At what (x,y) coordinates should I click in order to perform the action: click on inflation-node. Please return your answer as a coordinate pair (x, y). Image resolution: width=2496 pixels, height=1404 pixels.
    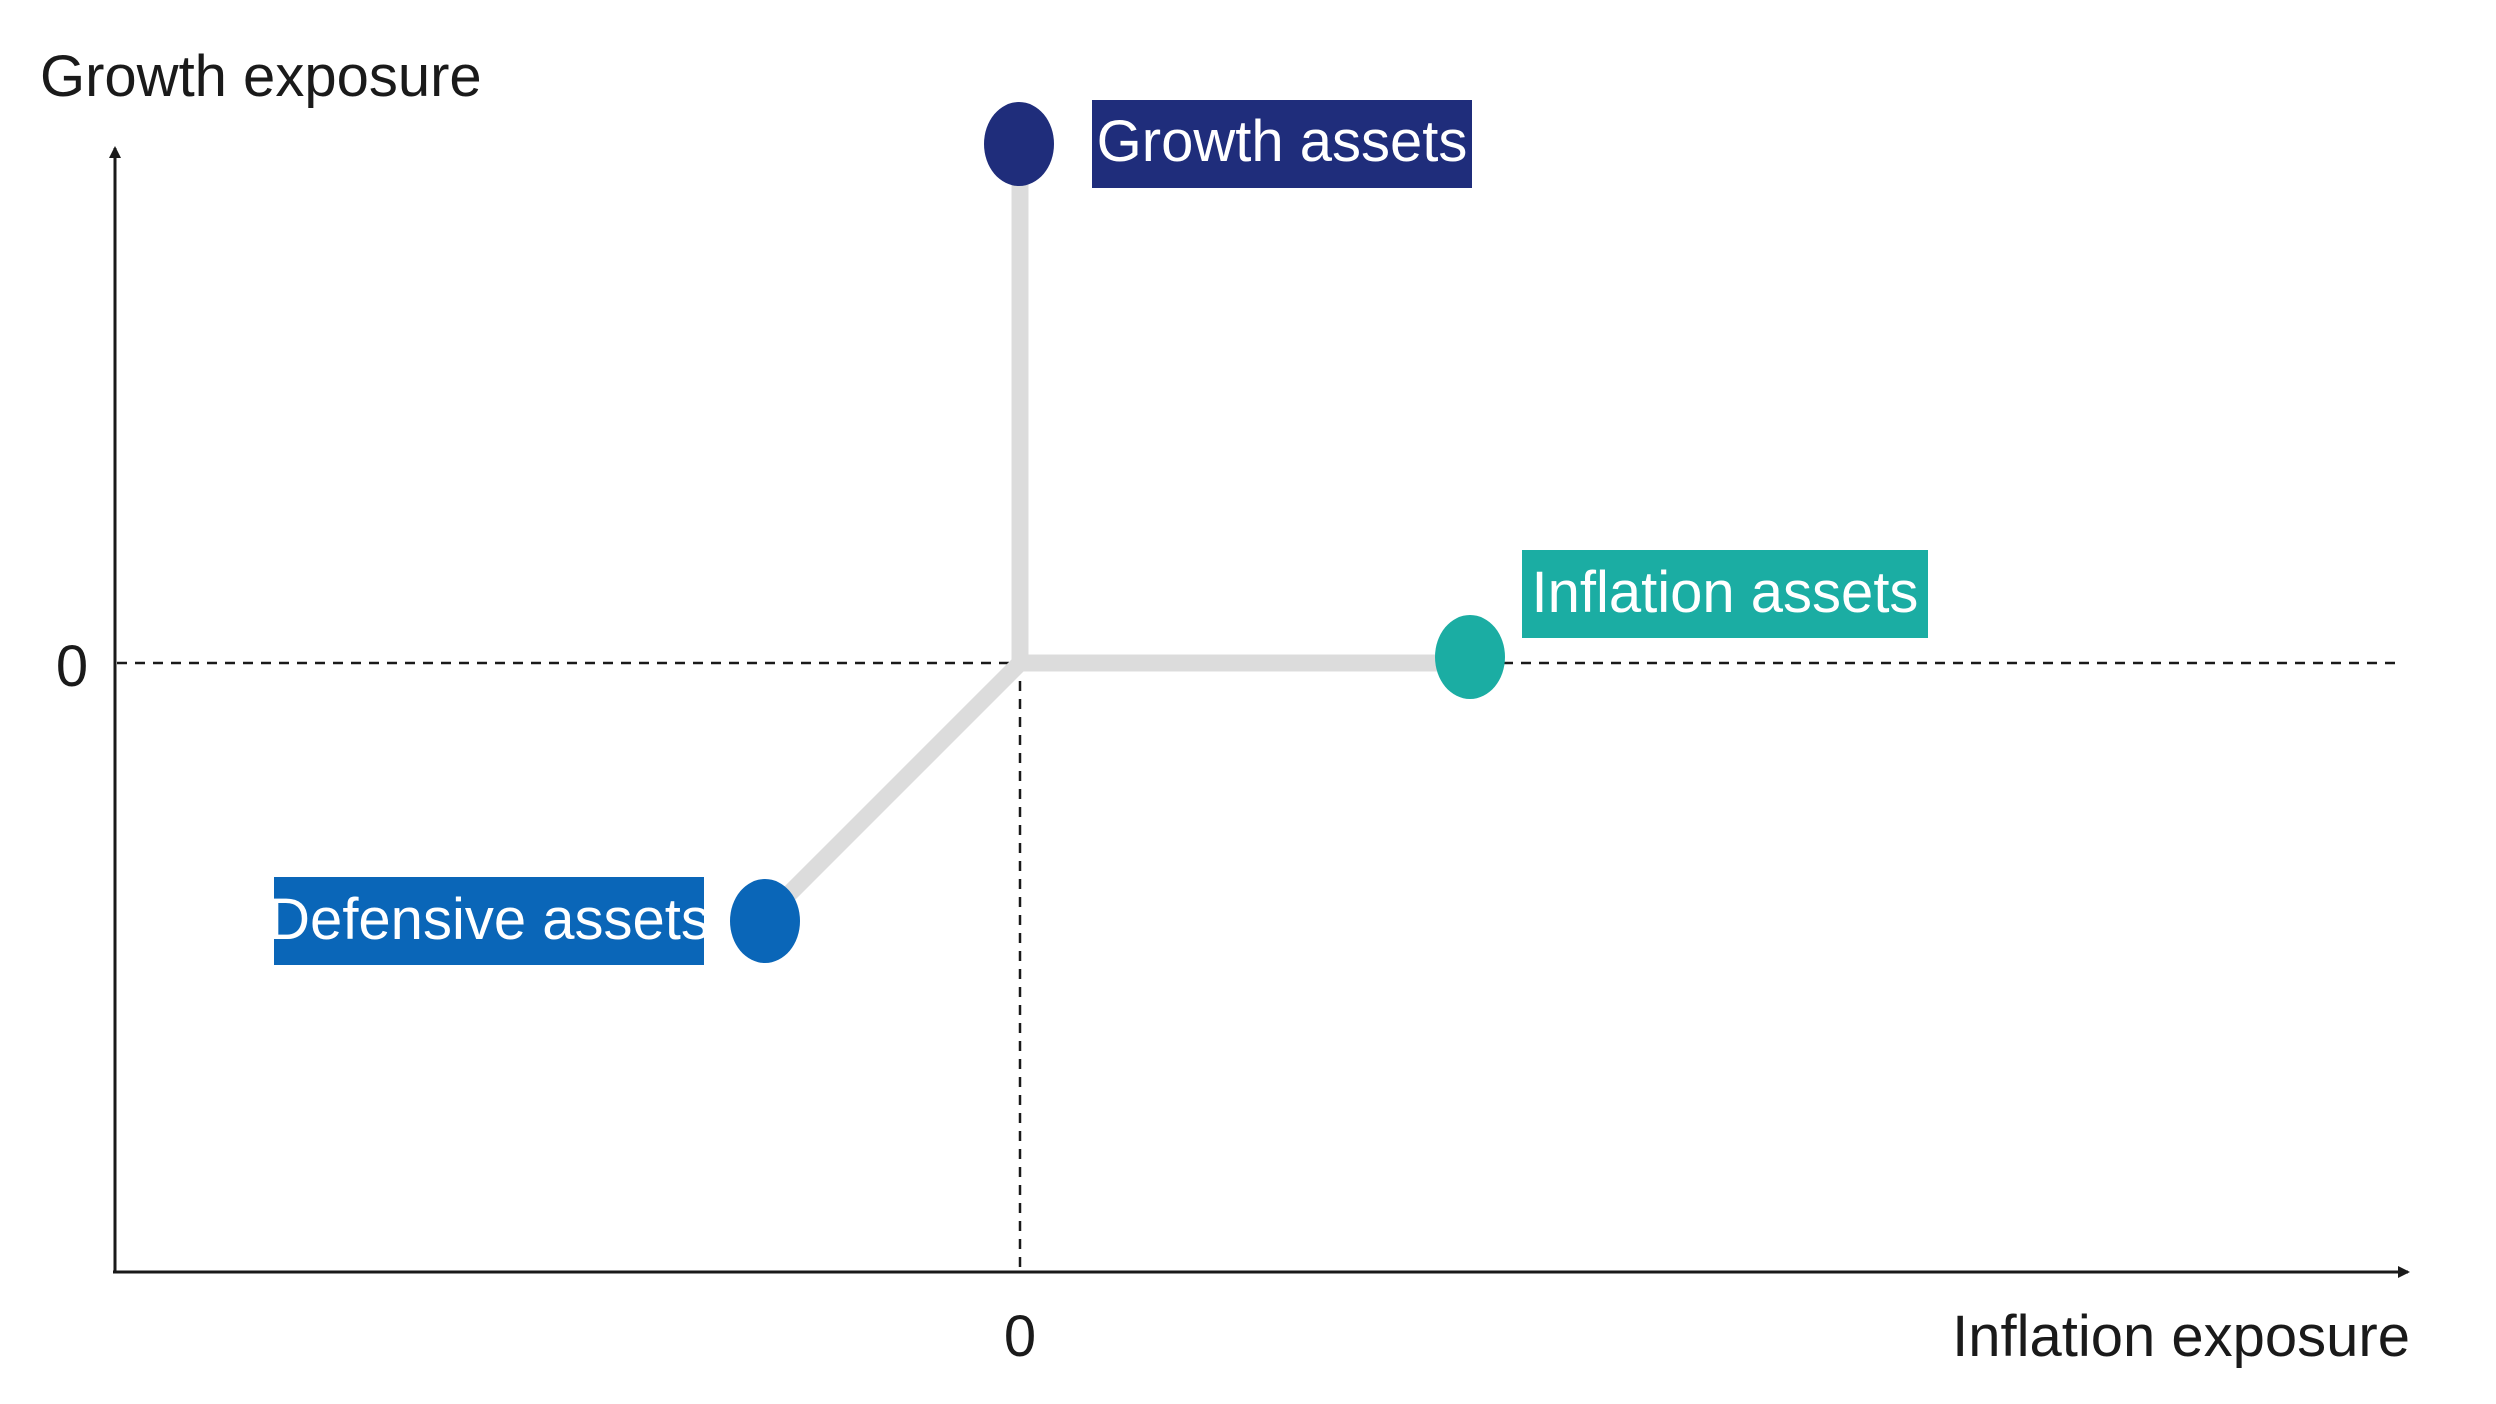
    Looking at the image, I should click on (1470, 657).